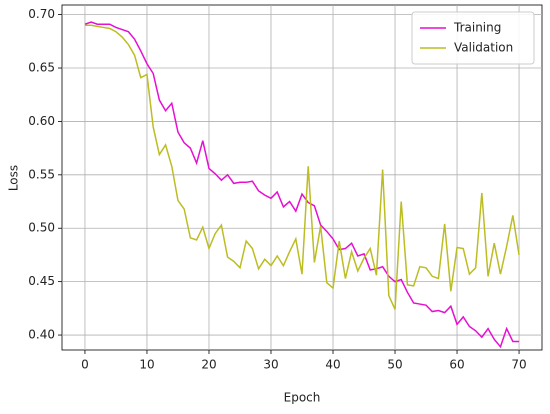 This screenshot has width=550, height=414. Describe the element at coordinates (41, 281) in the screenshot. I see `y-tick-label: 0.45` at that location.